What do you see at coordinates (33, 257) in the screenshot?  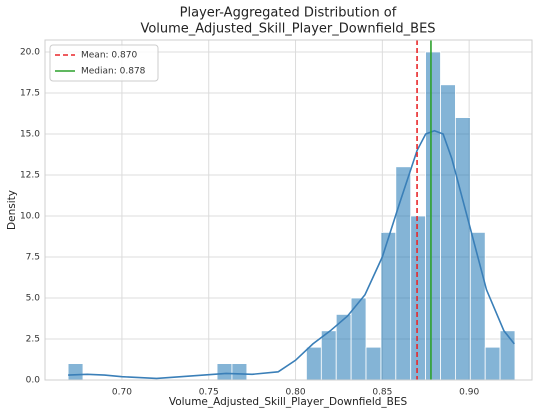 I see `y-tick-label: 7.5` at bounding box center [33, 257].